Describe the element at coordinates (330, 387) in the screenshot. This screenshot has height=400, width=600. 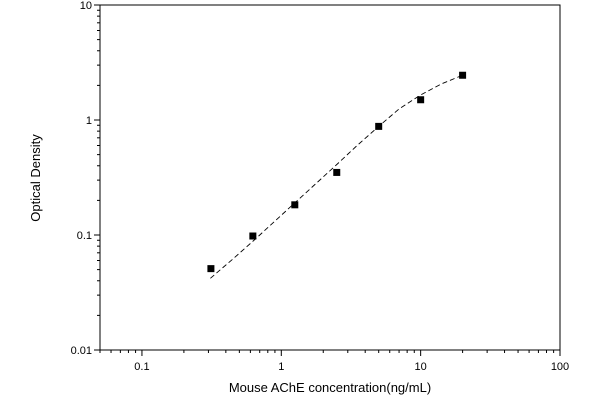
I see `x-axis-label: Mouse AChE concentration(ng/mL)` at that location.